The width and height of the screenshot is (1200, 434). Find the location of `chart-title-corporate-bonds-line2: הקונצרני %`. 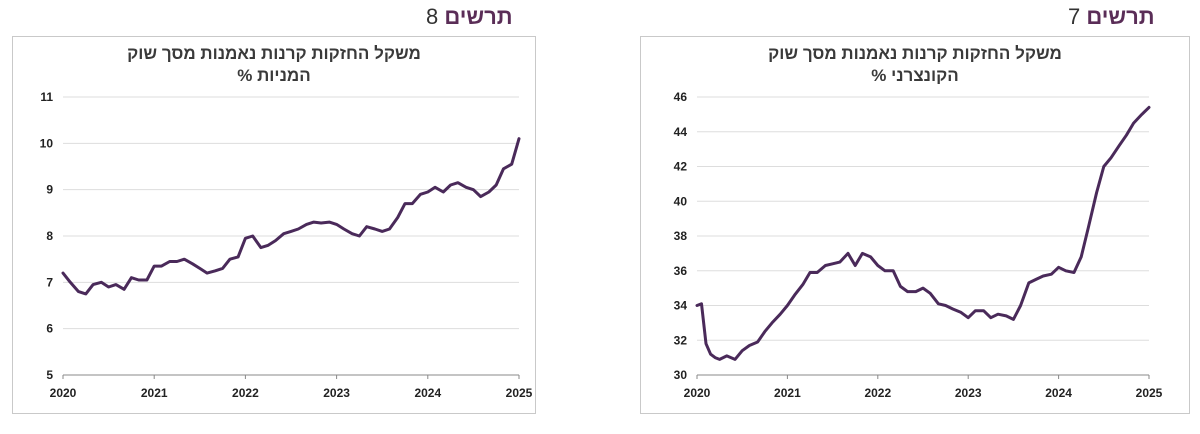

chart-title-corporate-bonds-line2: הקונצרני % is located at coordinates (915, 75).